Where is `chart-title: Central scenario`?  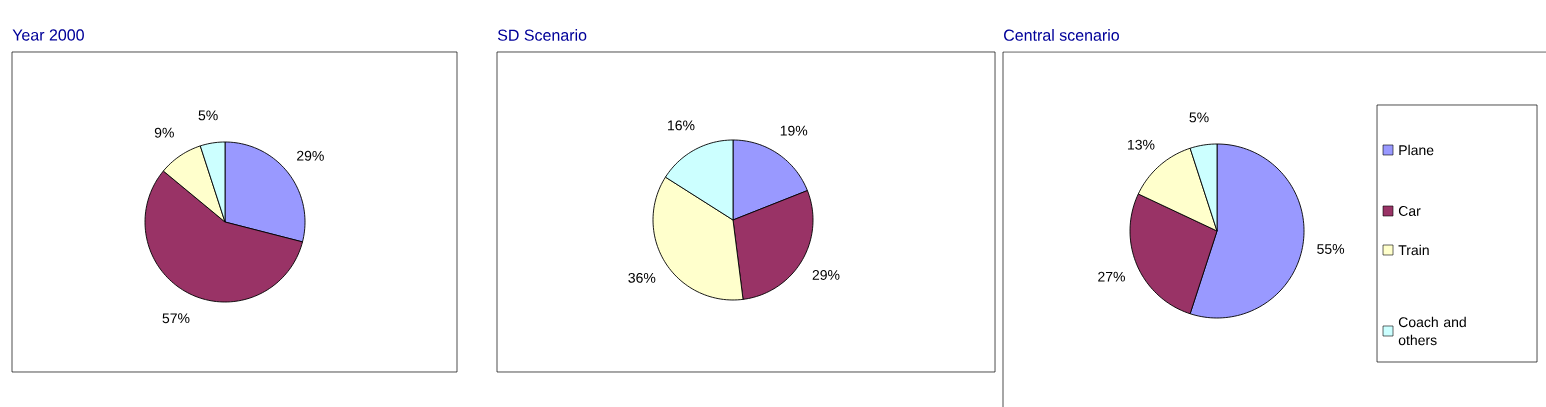
chart-title: Central scenario is located at coordinates (1061, 35).